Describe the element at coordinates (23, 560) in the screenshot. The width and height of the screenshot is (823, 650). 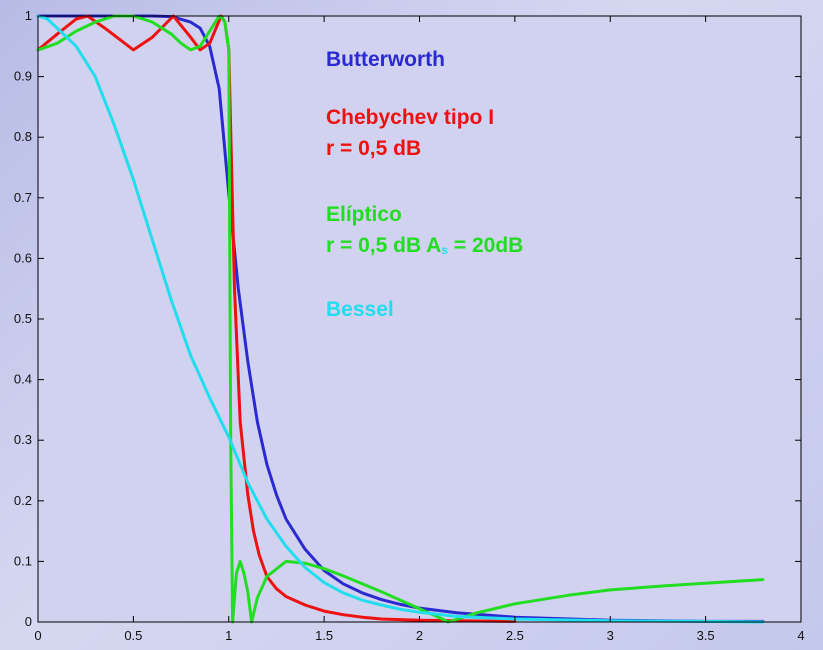
I see `y-tick-label: 0.1` at that location.